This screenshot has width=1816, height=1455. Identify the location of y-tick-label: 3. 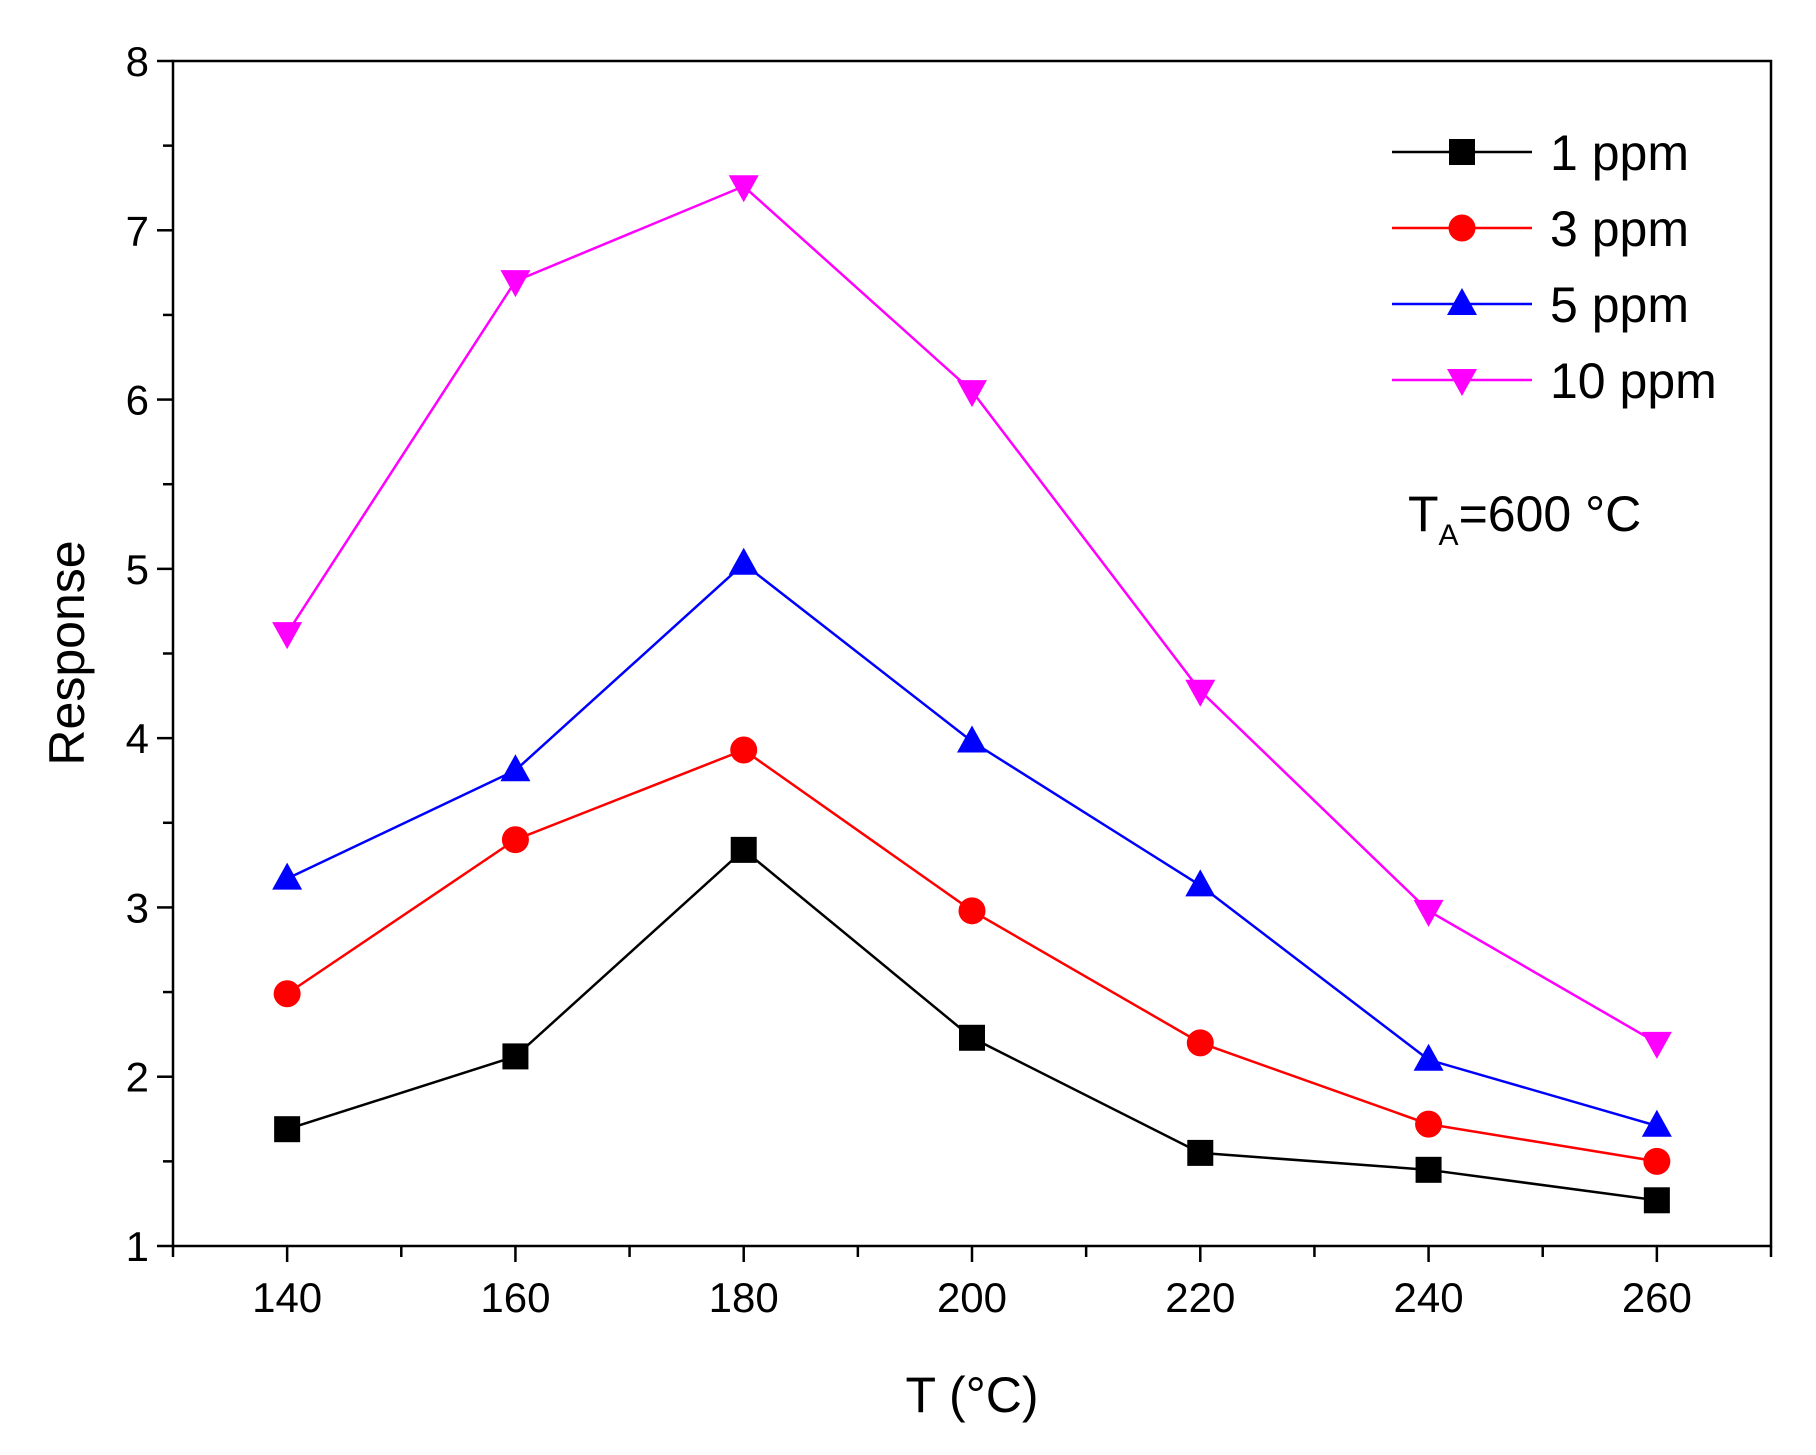
(137, 907).